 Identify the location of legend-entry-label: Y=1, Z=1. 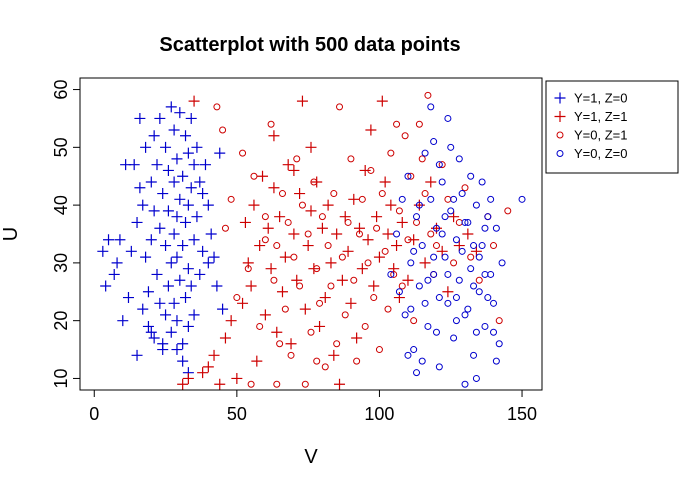
(600, 116).